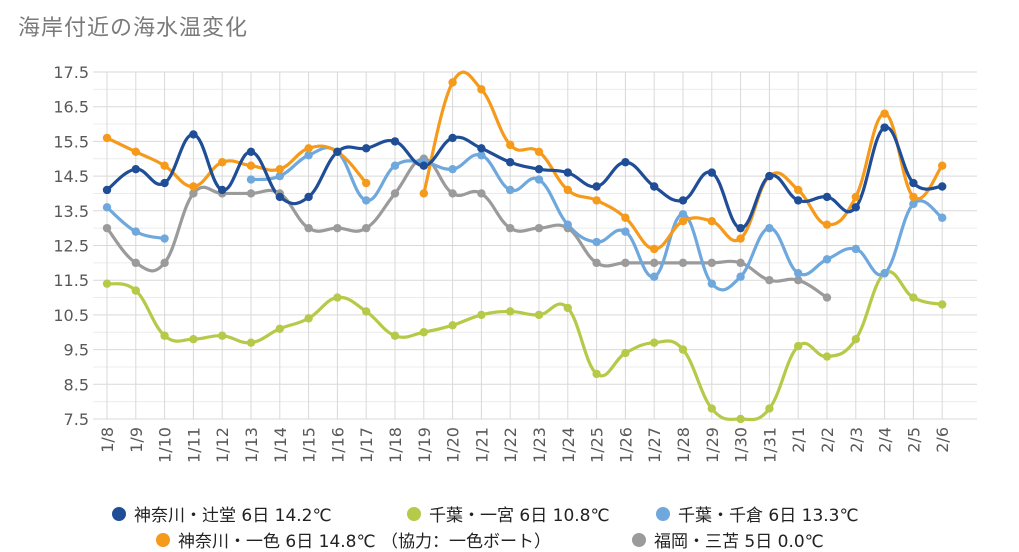 This screenshot has height=552, width=1019. What do you see at coordinates (71, 141) in the screenshot?
I see `y-tick-label: 15.5` at bounding box center [71, 141].